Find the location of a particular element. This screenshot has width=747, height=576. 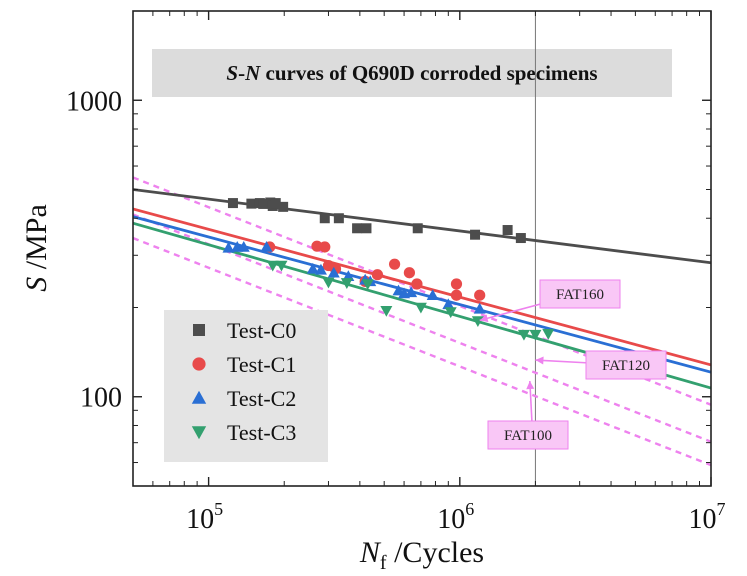

title-dash: - is located at coordinates (241, 73).